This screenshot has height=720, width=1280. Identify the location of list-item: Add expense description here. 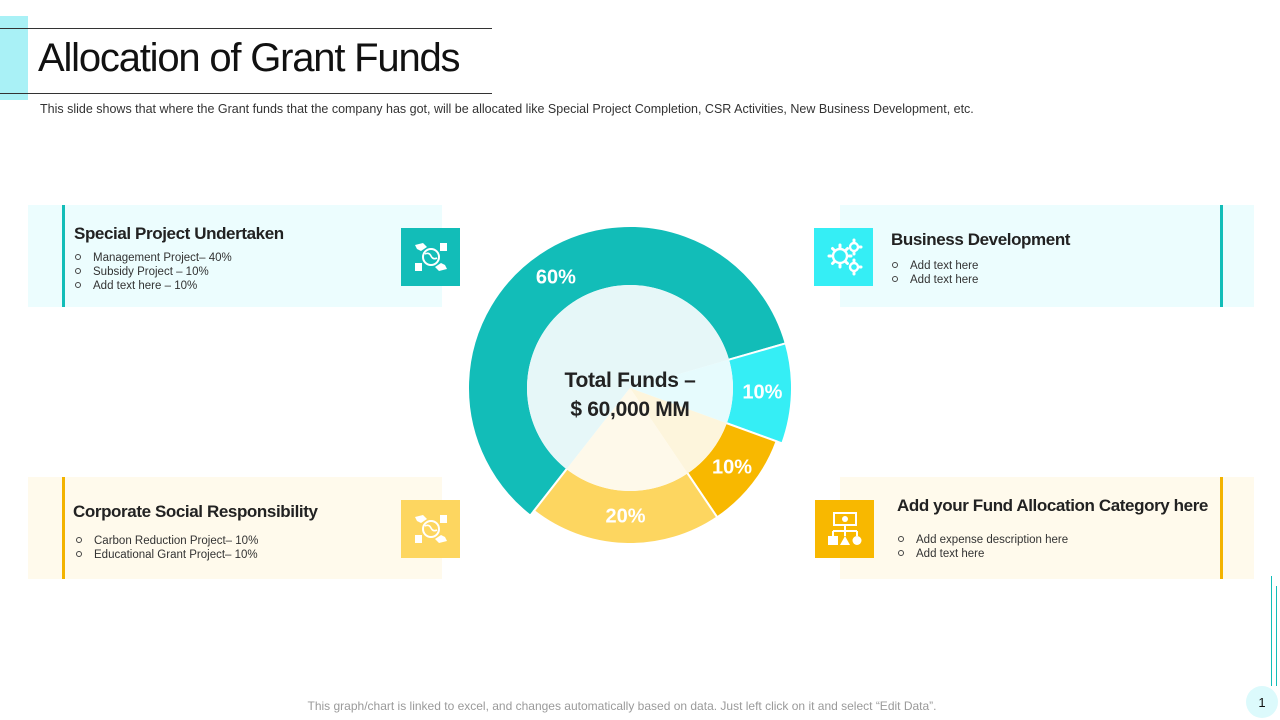
(983, 540).